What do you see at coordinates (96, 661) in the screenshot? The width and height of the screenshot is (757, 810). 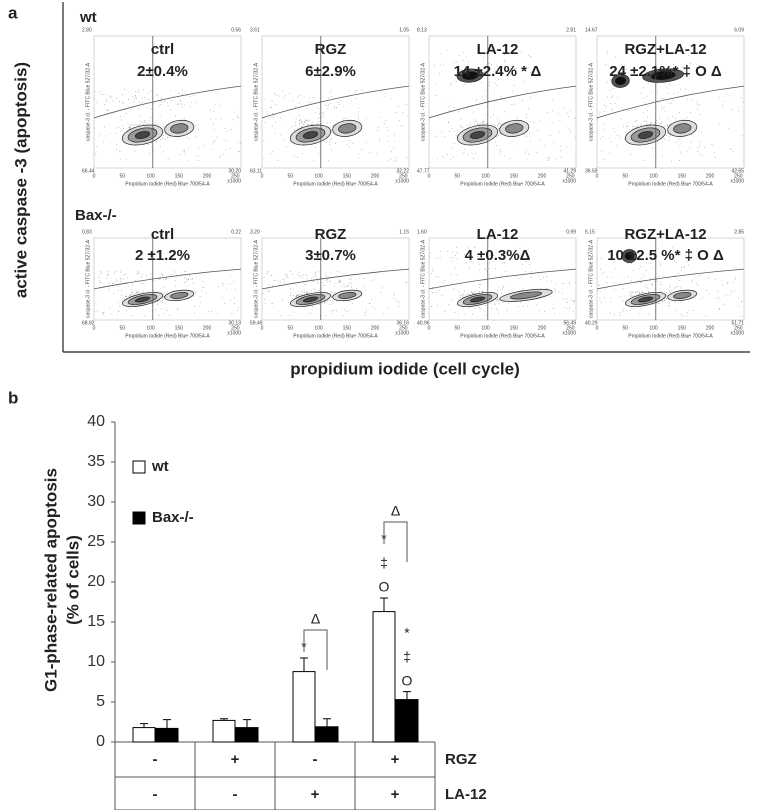 I see `y-tick-label: 10` at bounding box center [96, 661].